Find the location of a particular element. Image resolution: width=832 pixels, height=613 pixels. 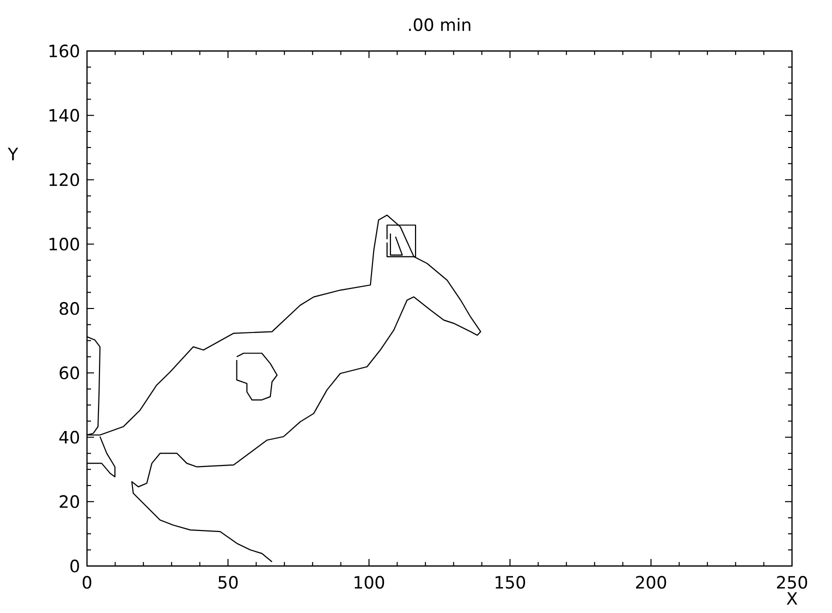

y-axis-title: Y is located at coordinates (13, 154).